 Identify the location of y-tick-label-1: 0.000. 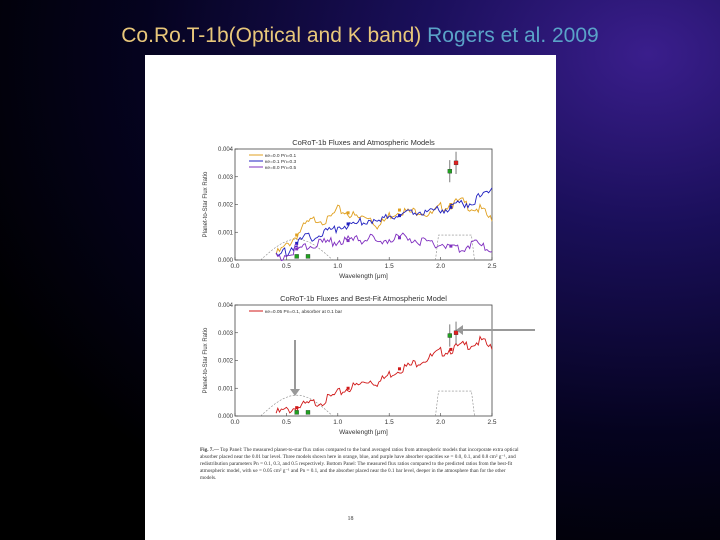
(226, 417).